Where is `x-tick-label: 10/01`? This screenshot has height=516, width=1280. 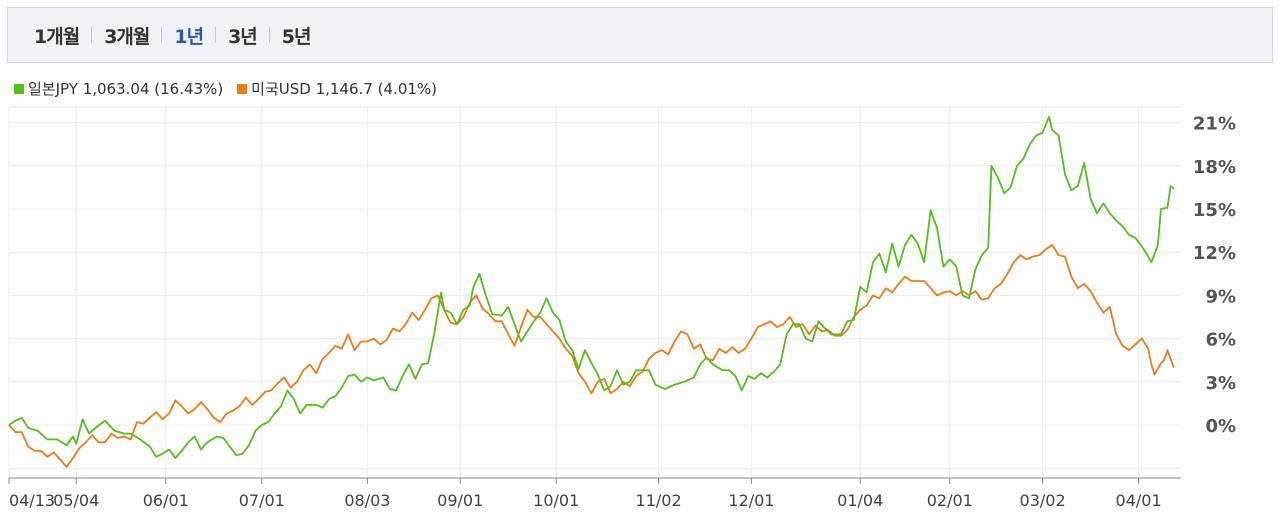 x-tick-label: 10/01 is located at coordinates (556, 500).